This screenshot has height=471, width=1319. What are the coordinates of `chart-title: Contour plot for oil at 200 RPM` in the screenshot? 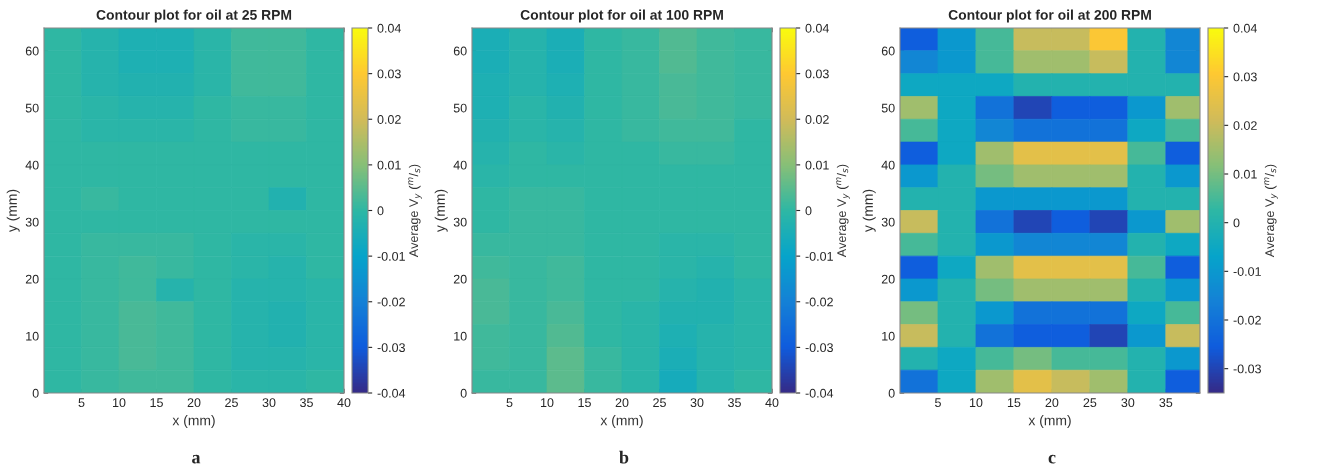 It's located at (1049, 16).